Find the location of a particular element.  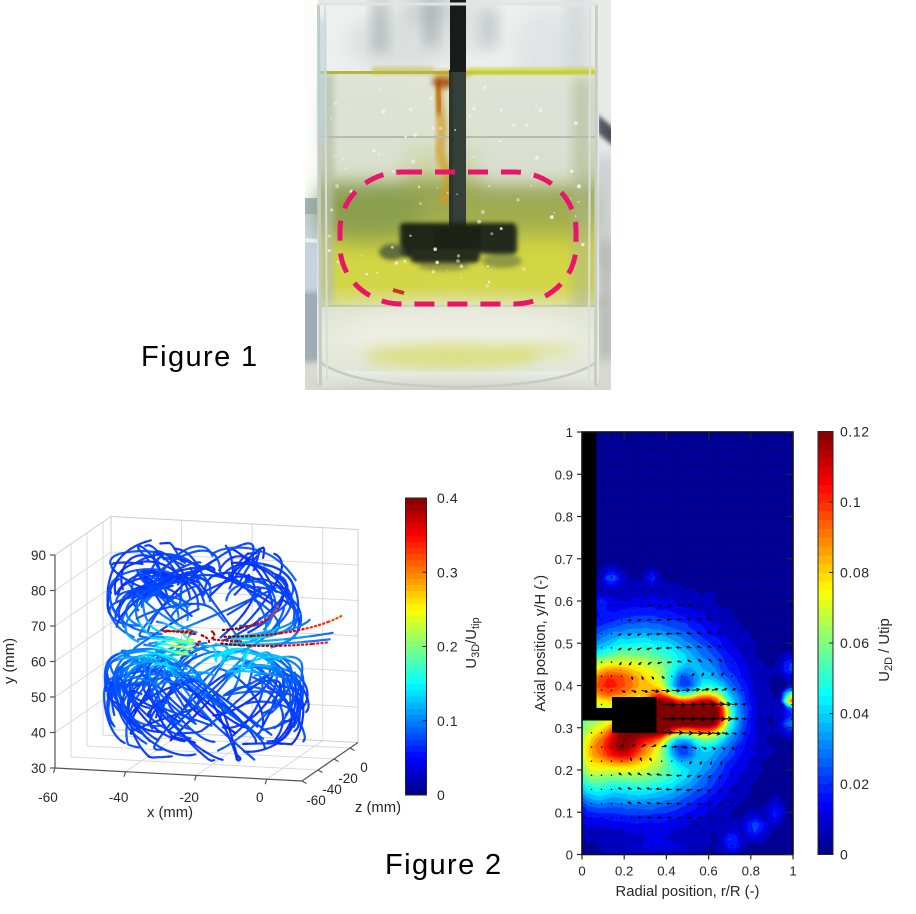

svg-text: 0.06 is located at coordinates (855, 643).